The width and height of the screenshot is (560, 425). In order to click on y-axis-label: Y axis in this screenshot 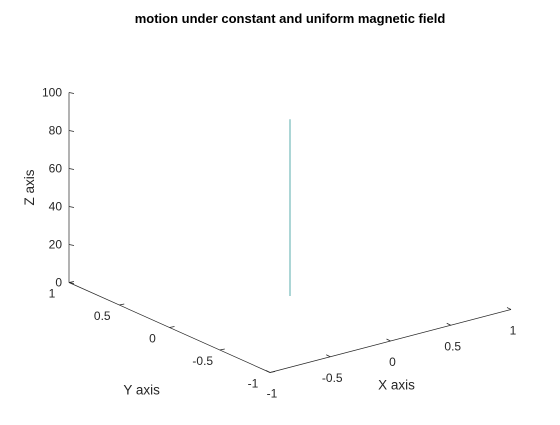, I will do `click(141, 390)`.